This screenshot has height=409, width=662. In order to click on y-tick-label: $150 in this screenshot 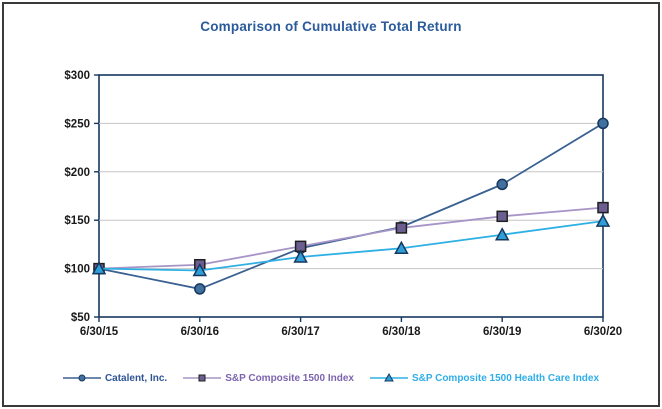, I will do `click(77, 221)`.